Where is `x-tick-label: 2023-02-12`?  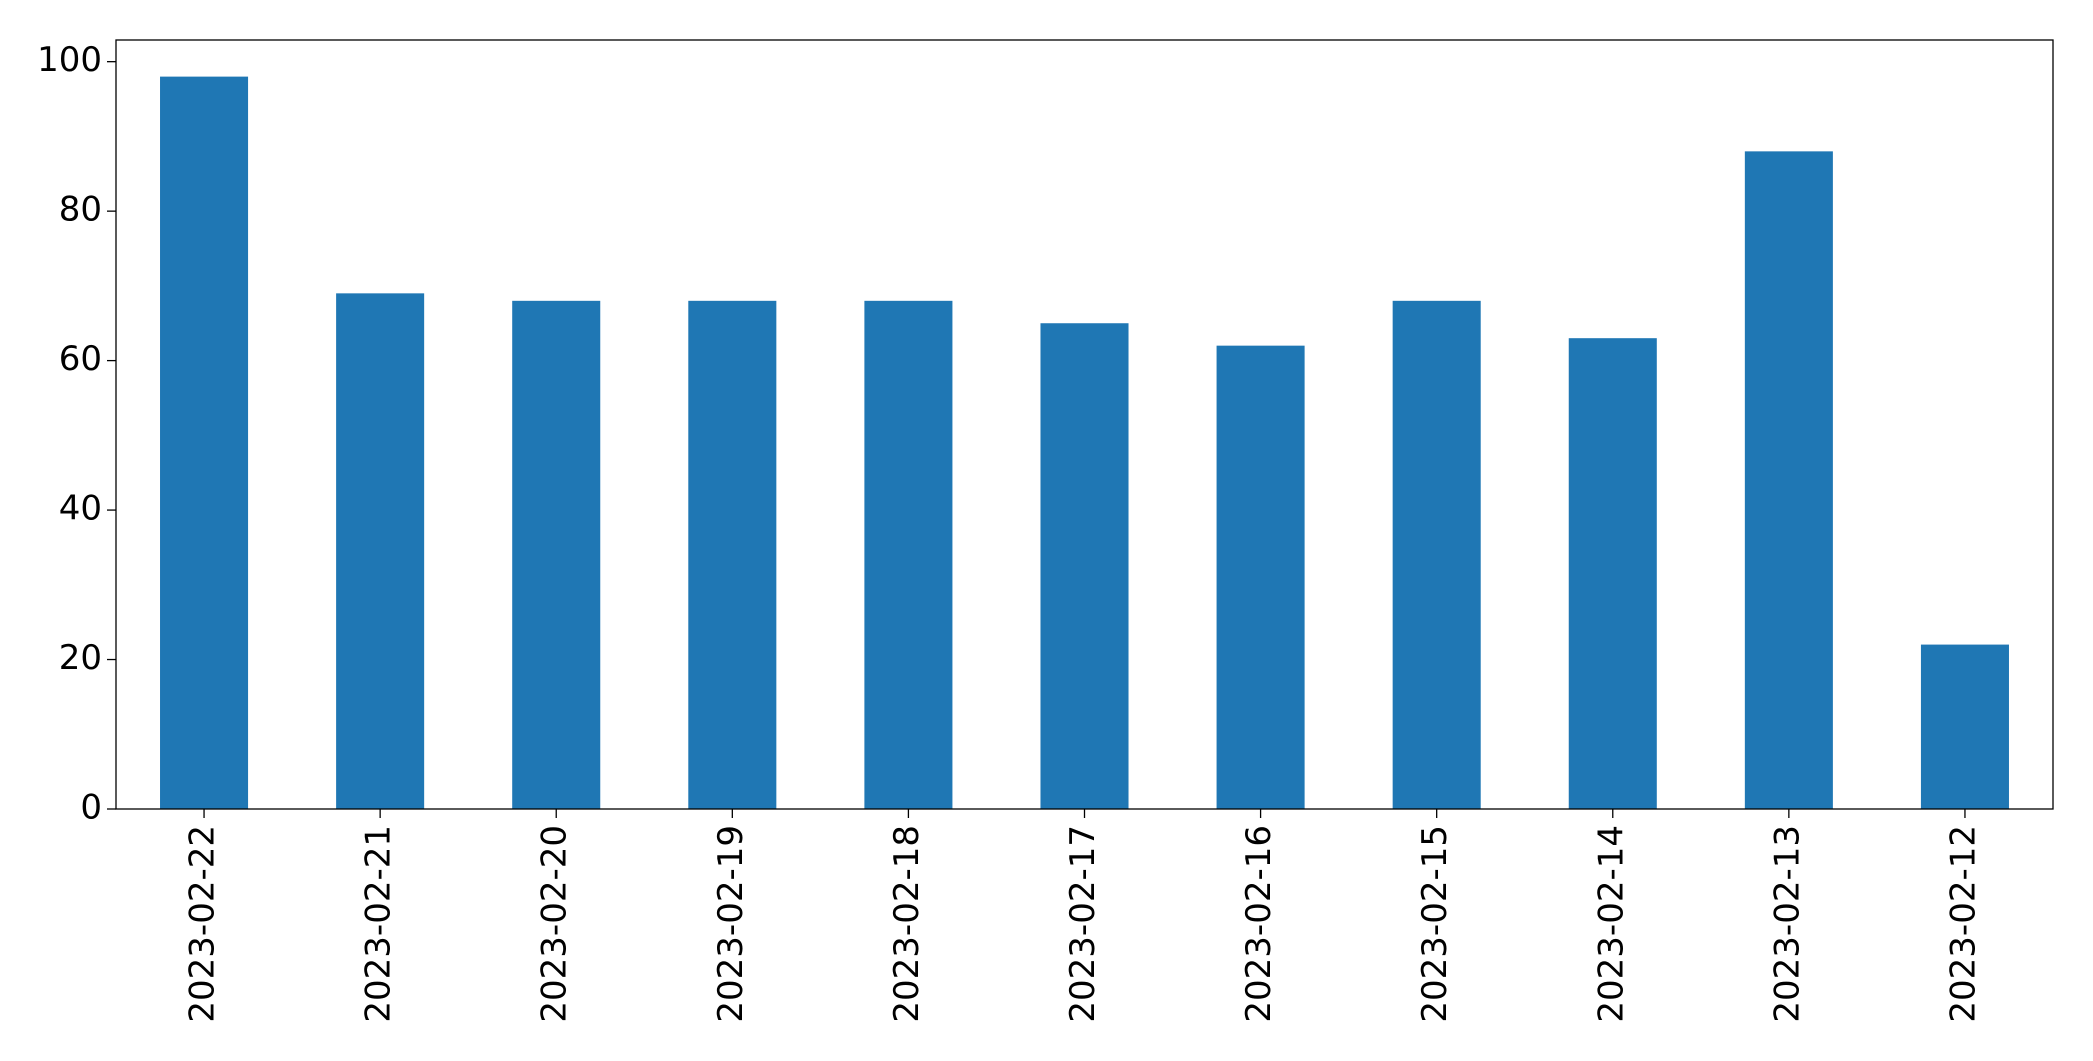
x-tick-label: 2023-02-12 is located at coordinates (1963, 924).